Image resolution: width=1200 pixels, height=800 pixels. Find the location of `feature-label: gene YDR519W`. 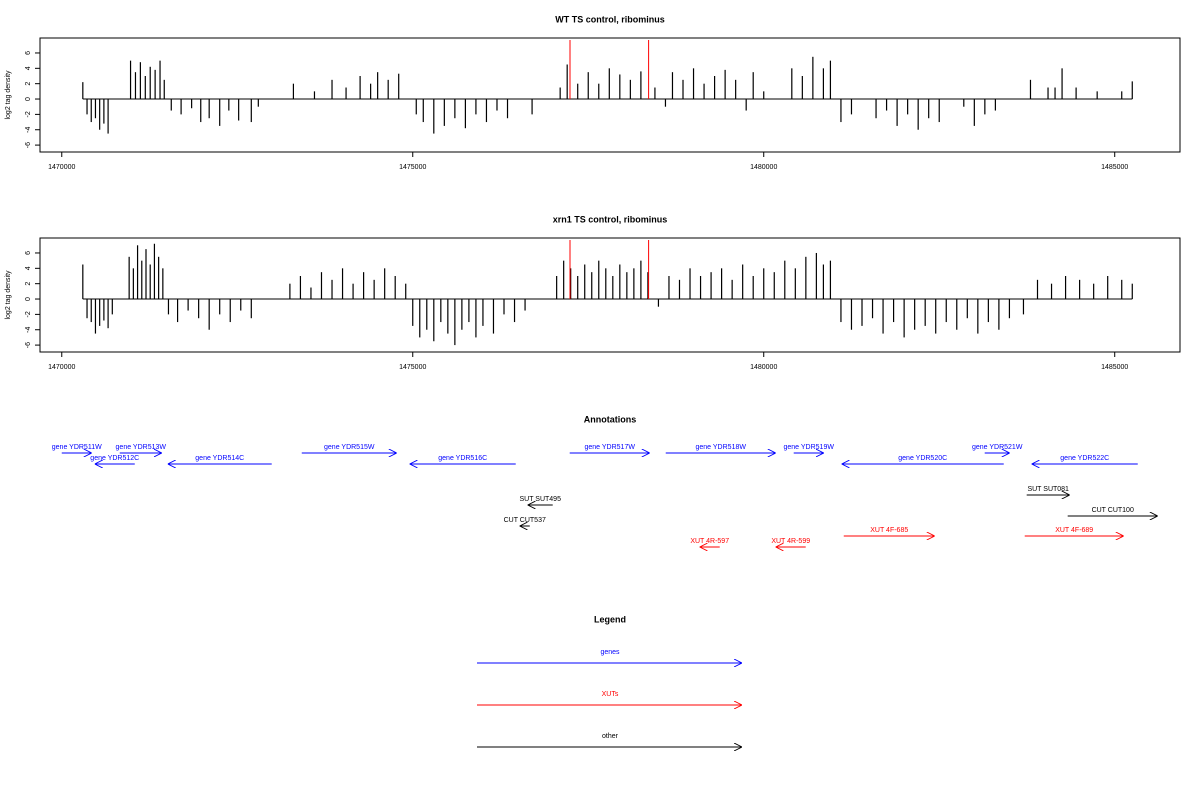

feature-label: gene YDR519W is located at coordinates (808, 447).